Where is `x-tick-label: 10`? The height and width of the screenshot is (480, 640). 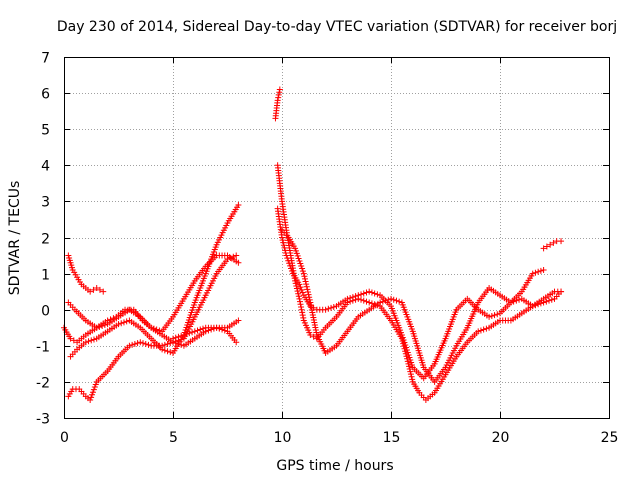
x-tick-label: 10 is located at coordinates (283, 438).